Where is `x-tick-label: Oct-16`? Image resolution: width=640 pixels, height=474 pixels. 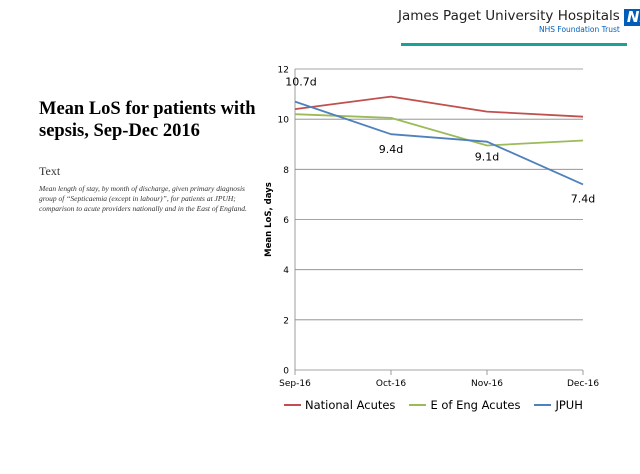 x-tick-label: Oct-16 is located at coordinates (391, 384).